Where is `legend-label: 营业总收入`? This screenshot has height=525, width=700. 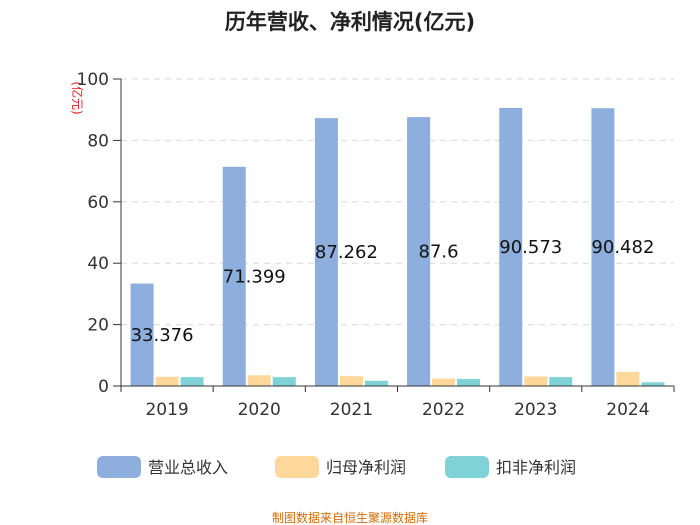 legend-label: 营业总收入 is located at coordinates (188, 467).